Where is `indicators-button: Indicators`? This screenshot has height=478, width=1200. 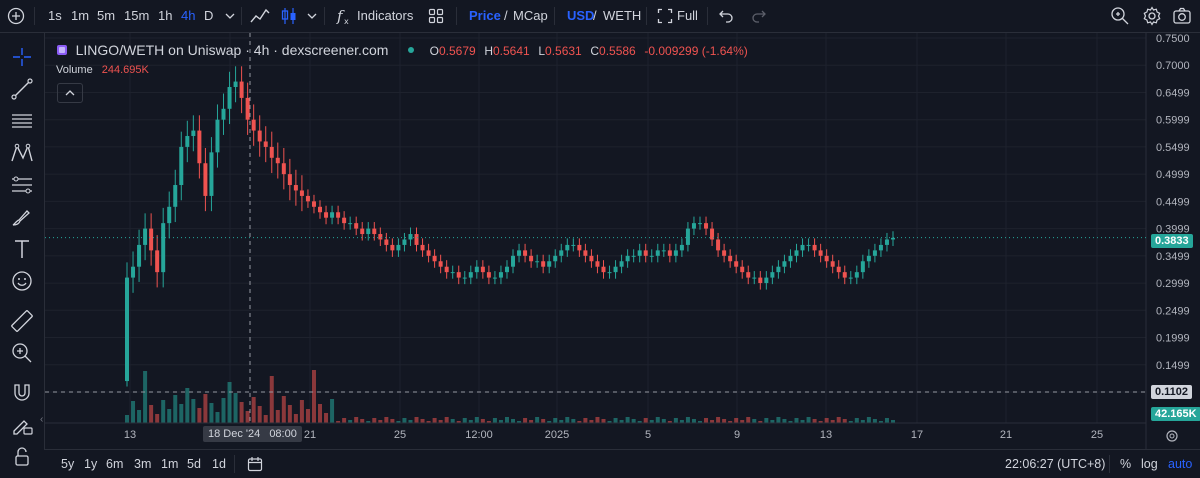
indicators-button: Indicators is located at coordinates (385, 15).